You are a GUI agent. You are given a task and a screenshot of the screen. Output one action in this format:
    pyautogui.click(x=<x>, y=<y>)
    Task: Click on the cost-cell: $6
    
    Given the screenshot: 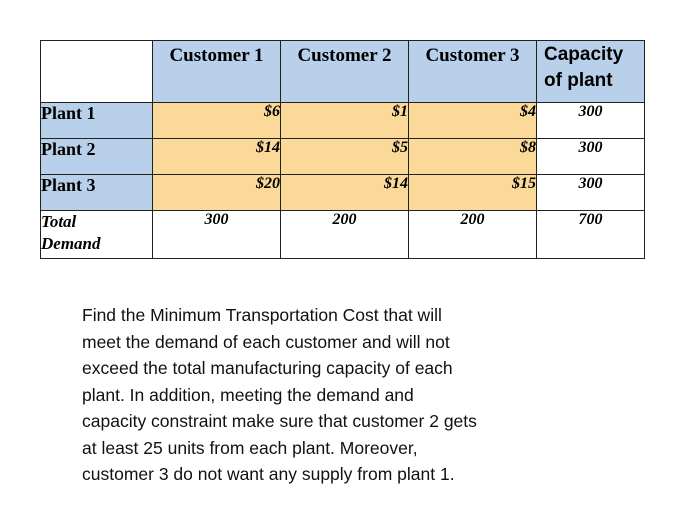 What is the action you would take?
    pyautogui.click(x=216, y=120)
    